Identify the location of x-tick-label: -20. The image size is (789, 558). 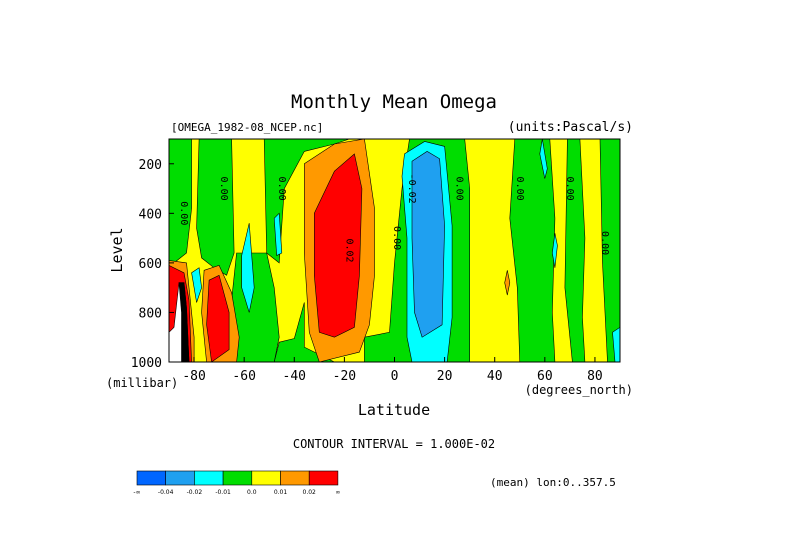
(344, 376).